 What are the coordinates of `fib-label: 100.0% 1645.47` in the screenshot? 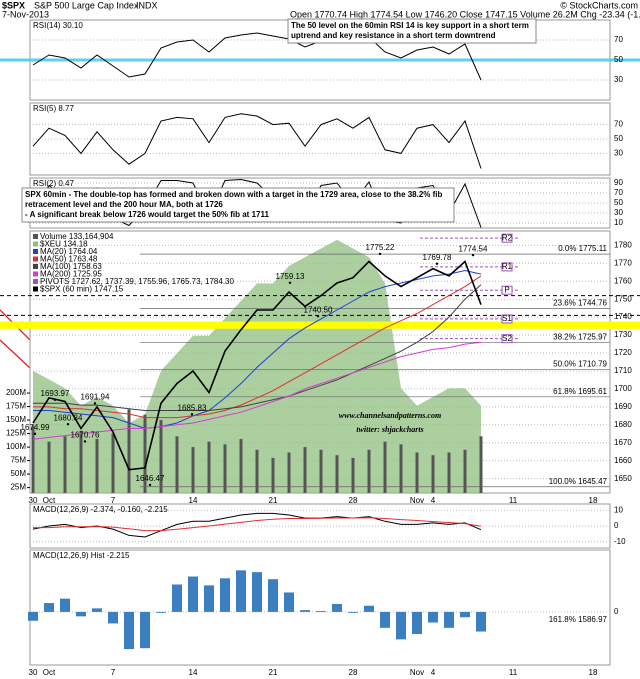 It's located at (578, 481).